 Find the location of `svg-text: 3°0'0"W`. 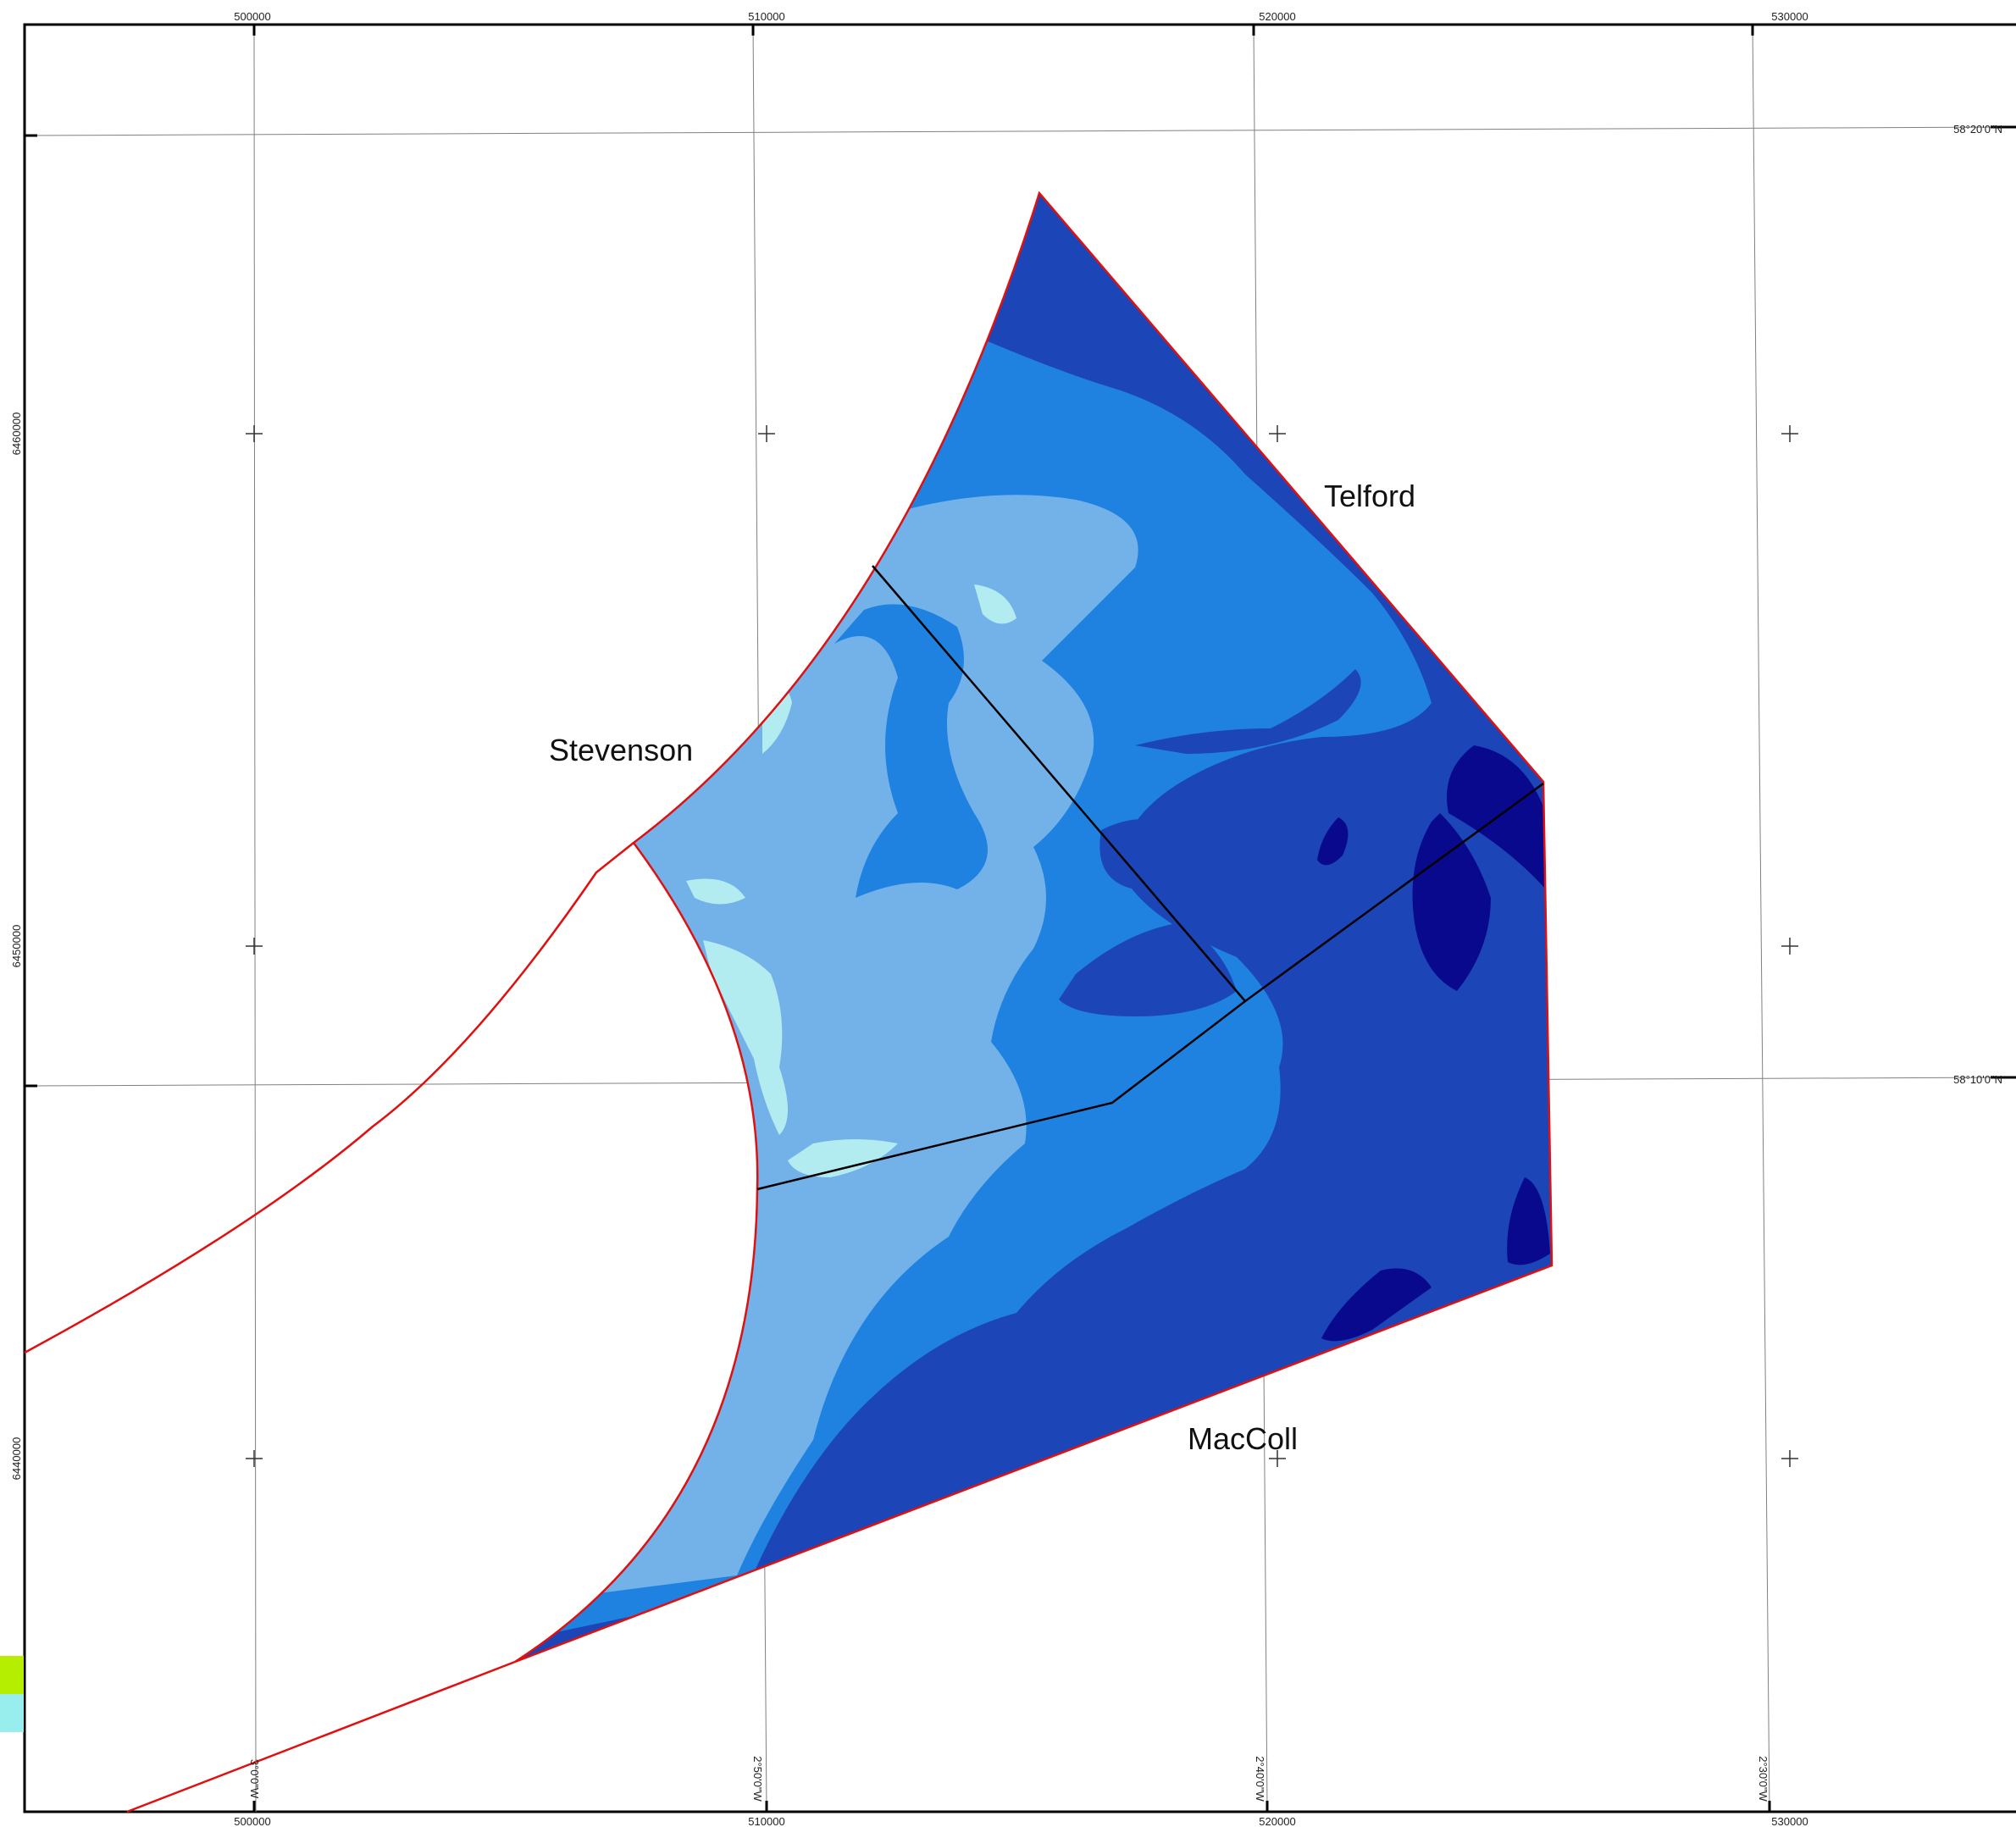

svg-text: 3°0'0"W is located at coordinates (255, 1779).